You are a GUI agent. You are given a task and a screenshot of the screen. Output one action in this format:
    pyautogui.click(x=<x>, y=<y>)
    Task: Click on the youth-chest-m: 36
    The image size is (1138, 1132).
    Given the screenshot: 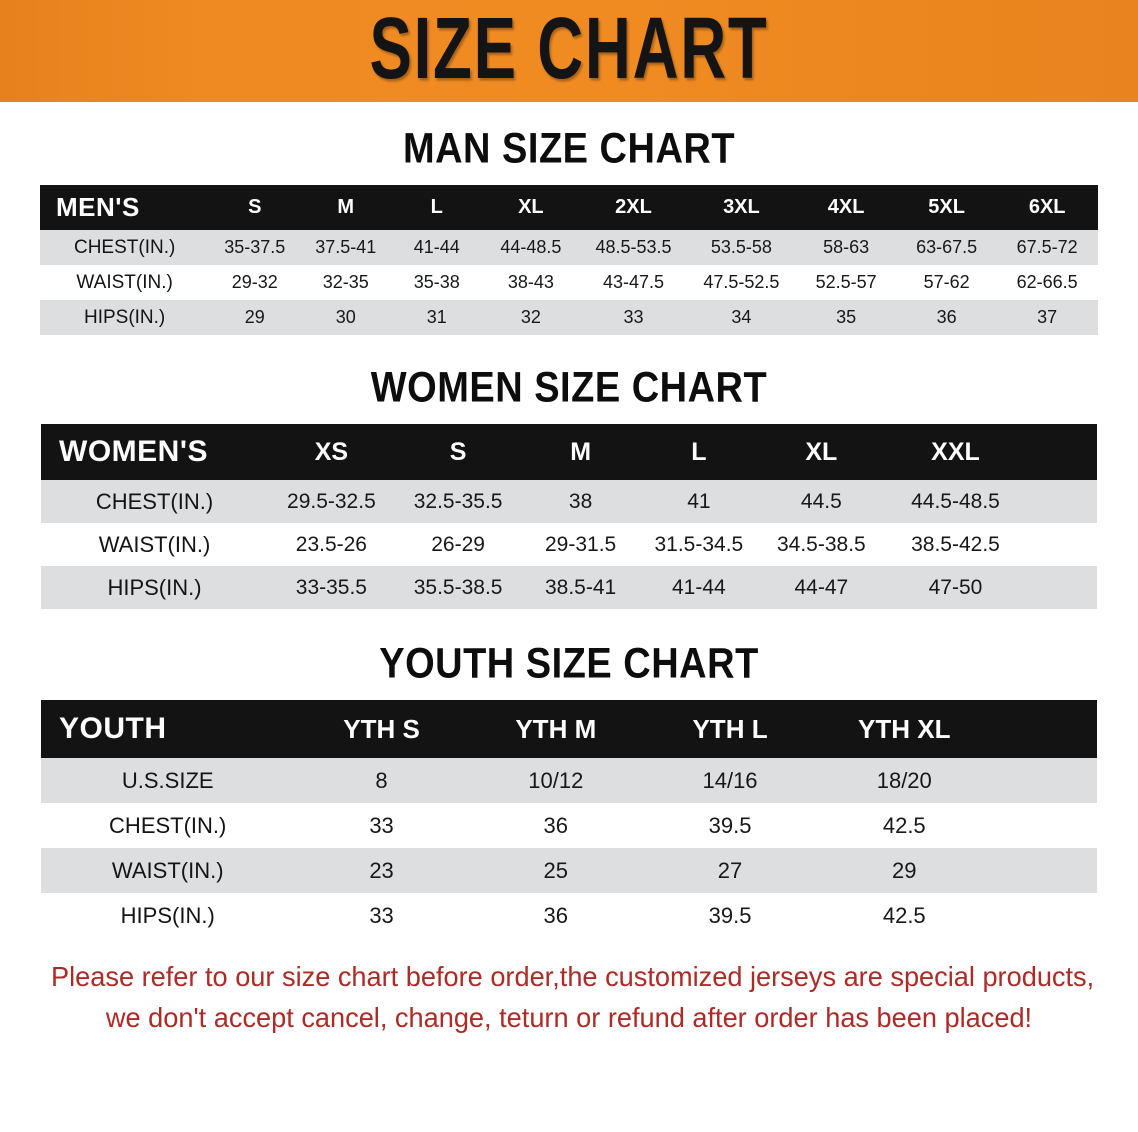 What is the action you would take?
    pyautogui.click(x=556, y=825)
    